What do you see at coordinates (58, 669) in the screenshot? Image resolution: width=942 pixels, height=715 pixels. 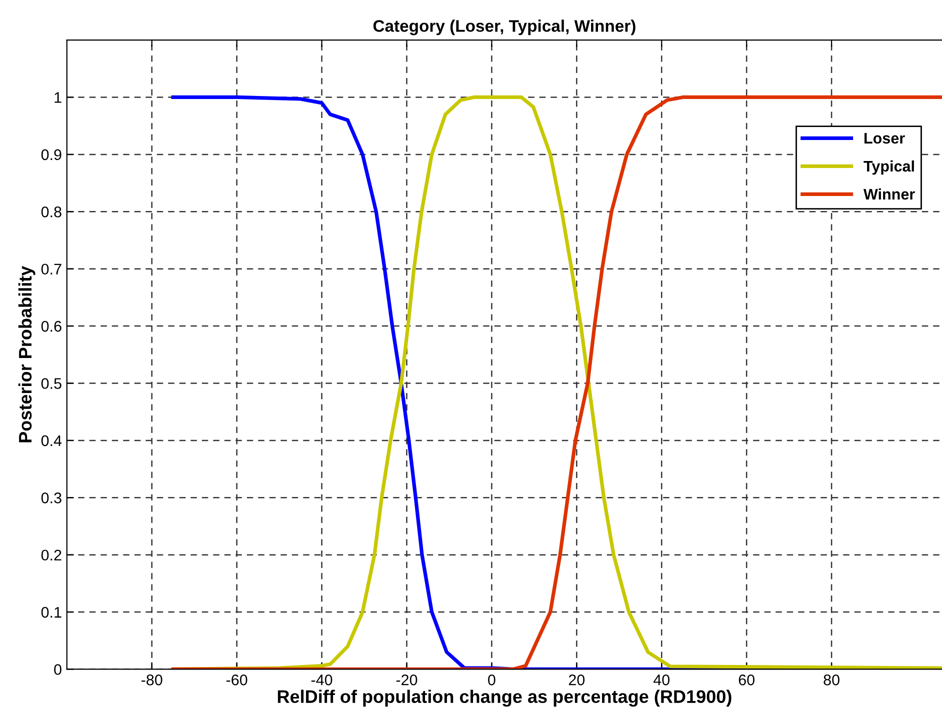 I see `y-tick-label: 0` at bounding box center [58, 669].